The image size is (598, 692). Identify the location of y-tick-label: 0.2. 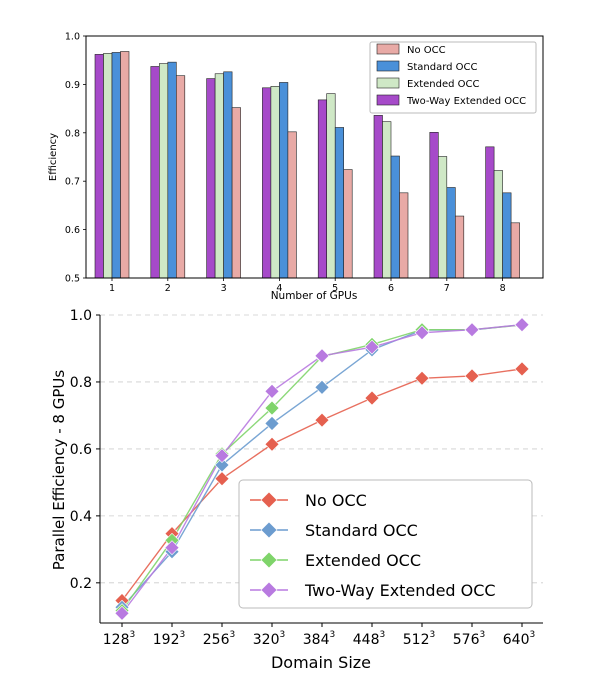
(81, 584).